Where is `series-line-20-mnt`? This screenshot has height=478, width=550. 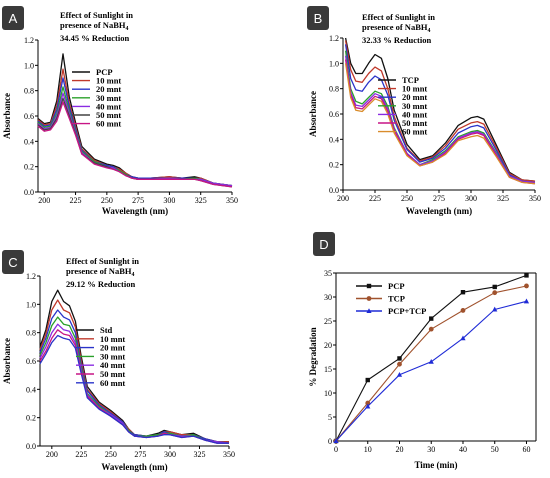
series-line-20-mnt is located at coordinates (134, 376).